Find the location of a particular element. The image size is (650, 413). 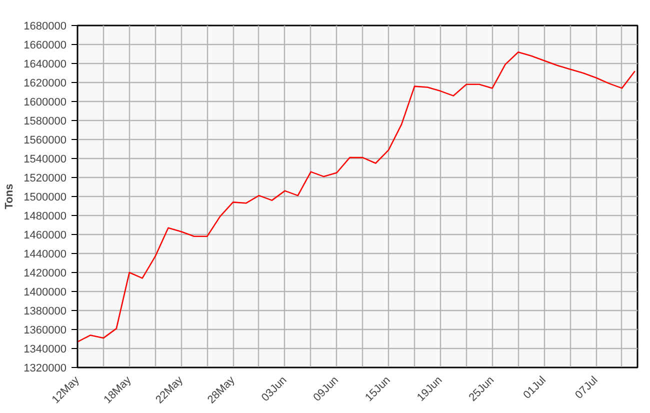

y-axis-title: Tons is located at coordinates (10, 197).